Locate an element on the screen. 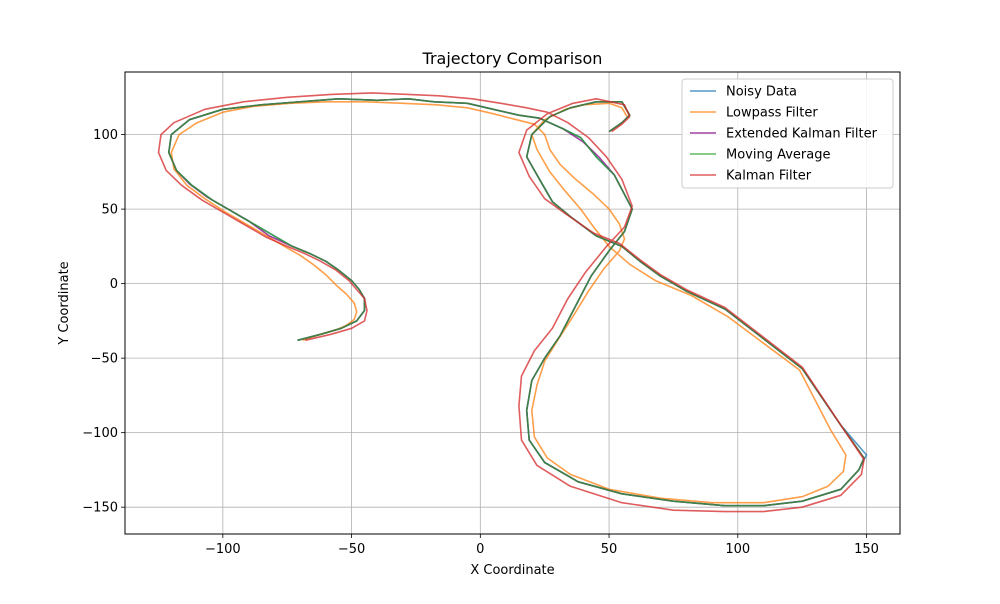  legend-label: Lowpass Filter is located at coordinates (772, 113).